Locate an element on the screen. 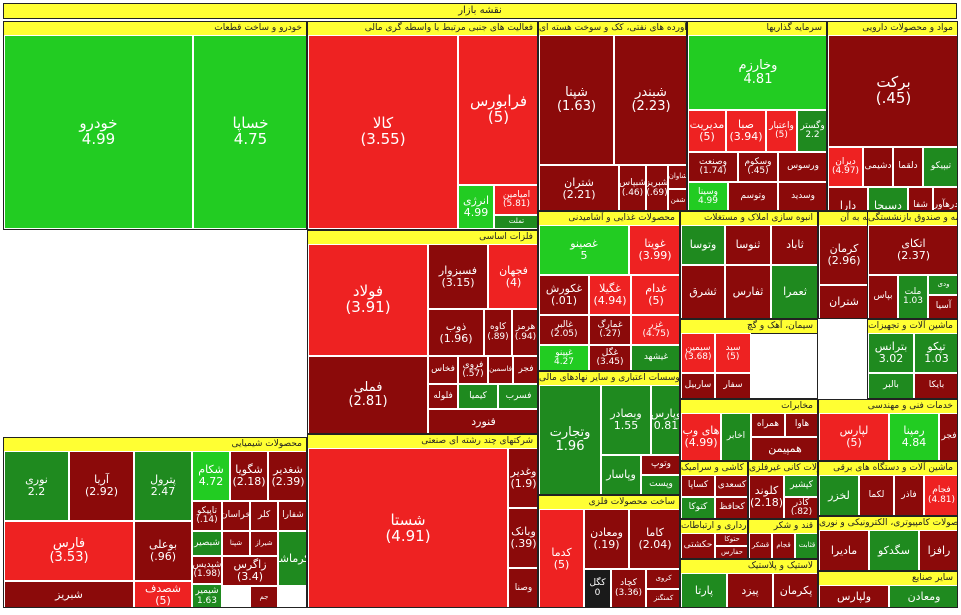 The height and width of the screenshot is (615, 961). stock-tile: مدیریت (5) is located at coordinates (707, 131).